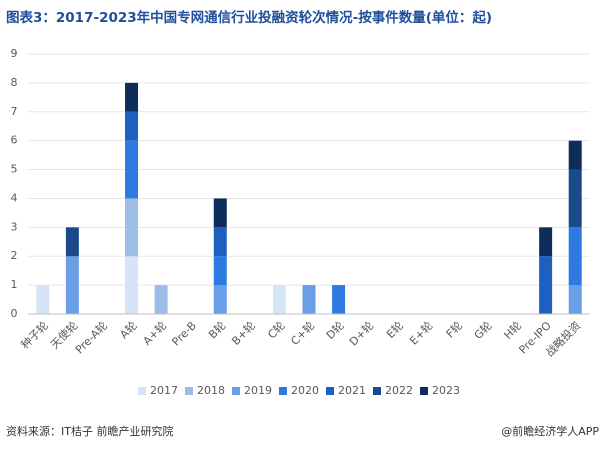 This screenshot has height=452, width=605. I want to click on x-tick-label: A+轮, so click(155, 333).